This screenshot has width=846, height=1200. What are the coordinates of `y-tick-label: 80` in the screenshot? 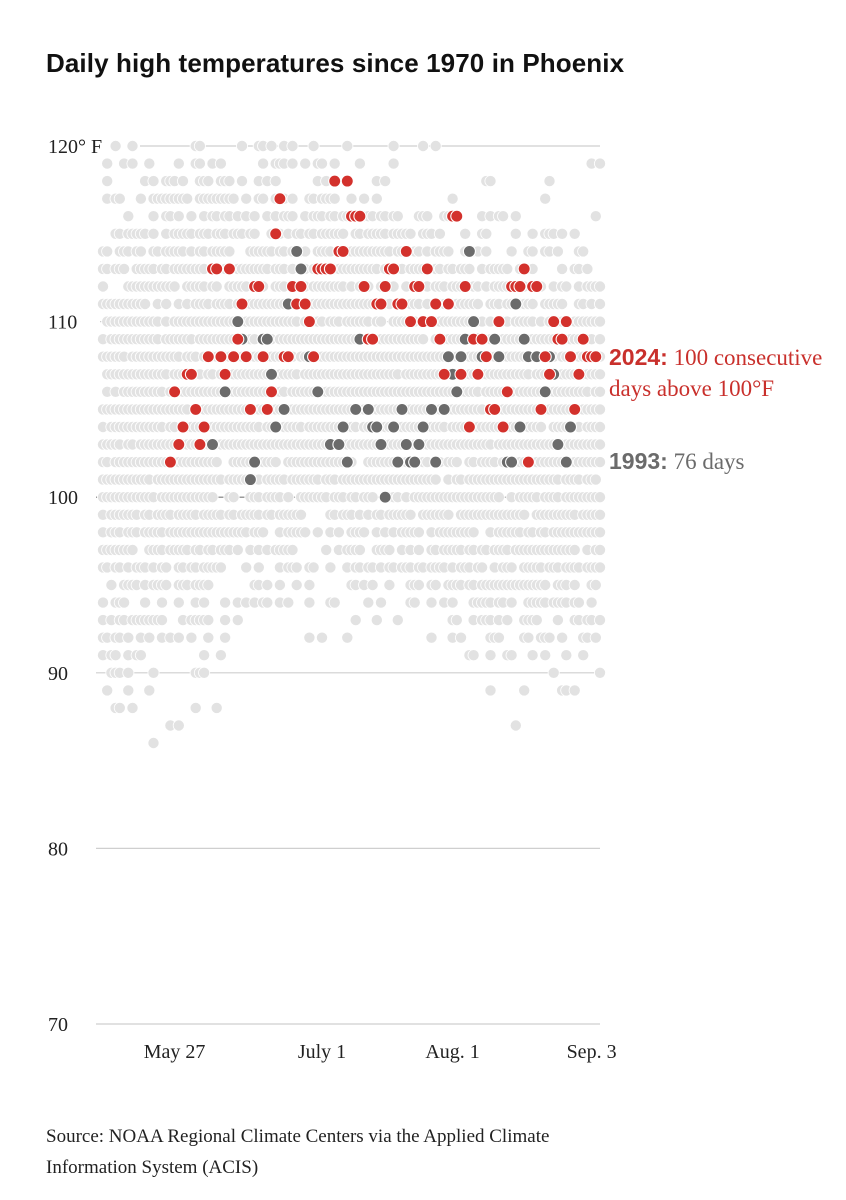 It's located at (58, 849).